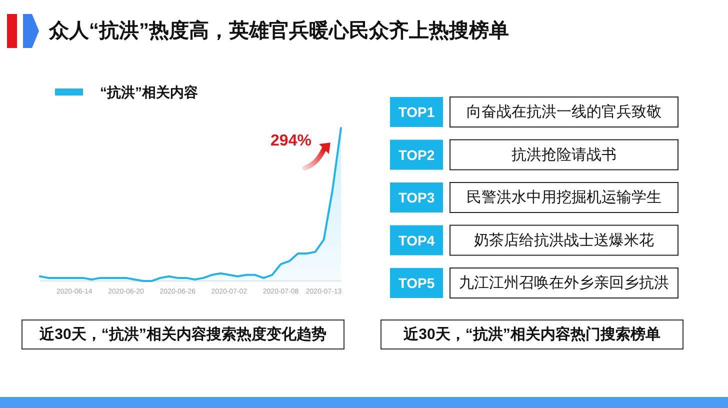 The width and height of the screenshot is (728, 408). What do you see at coordinates (149, 92) in the screenshot?
I see `legend-label: “抗洪”相关内容` at bounding box center [149, 92].